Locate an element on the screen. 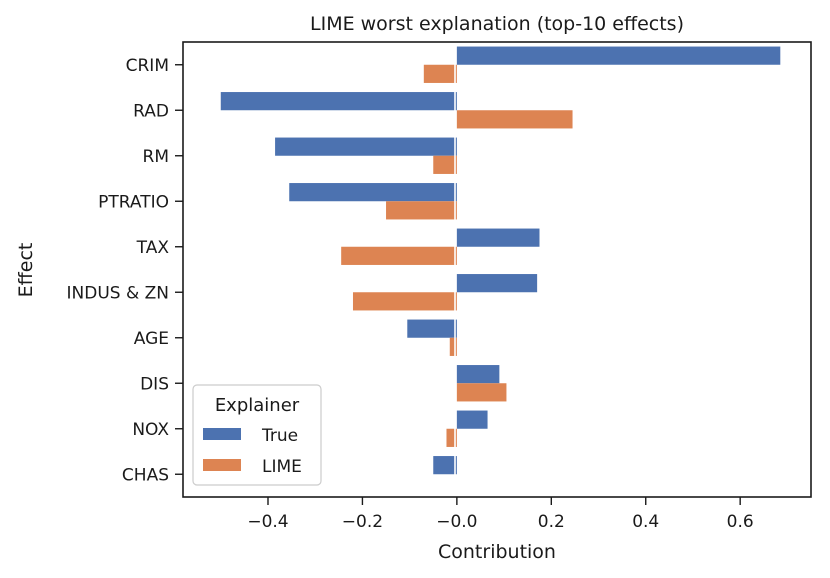 This screenshot has width=830, height=578. bar-lime-tax is located at coordinates (399, 255).